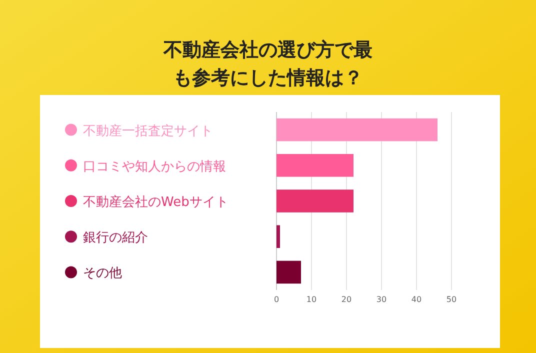 This screenshot has width=536, height=353. I want to click on x-tick-label: 50, so click(451, 299).